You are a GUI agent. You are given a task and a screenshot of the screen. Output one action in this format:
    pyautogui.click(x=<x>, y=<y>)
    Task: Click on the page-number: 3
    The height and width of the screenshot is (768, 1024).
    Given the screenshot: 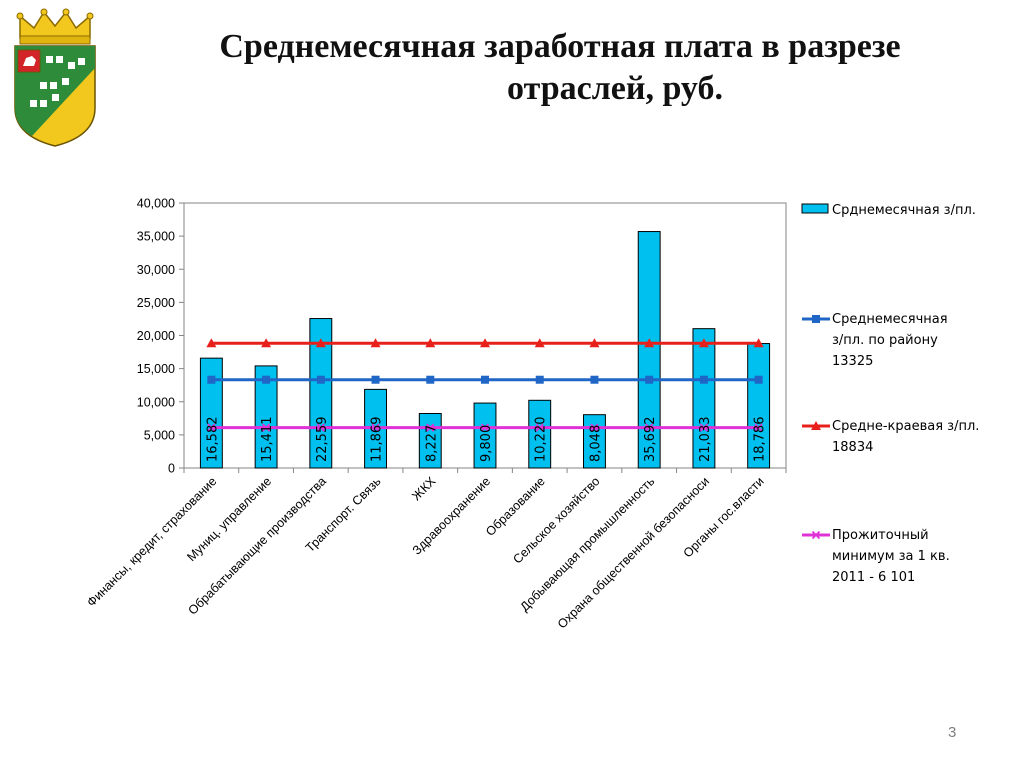 What is the action you would take?
    pyautogui.click(x=952, y=732)
    